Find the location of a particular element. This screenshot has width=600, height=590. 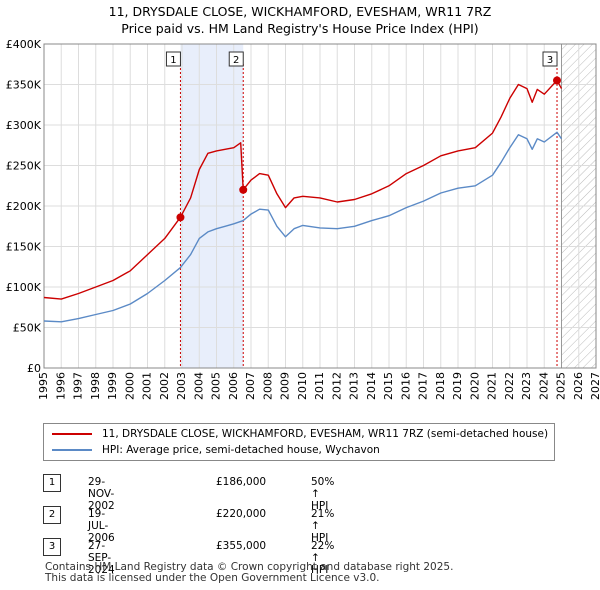

x-tick-label: 2012 is located at coordinates (336, 386).